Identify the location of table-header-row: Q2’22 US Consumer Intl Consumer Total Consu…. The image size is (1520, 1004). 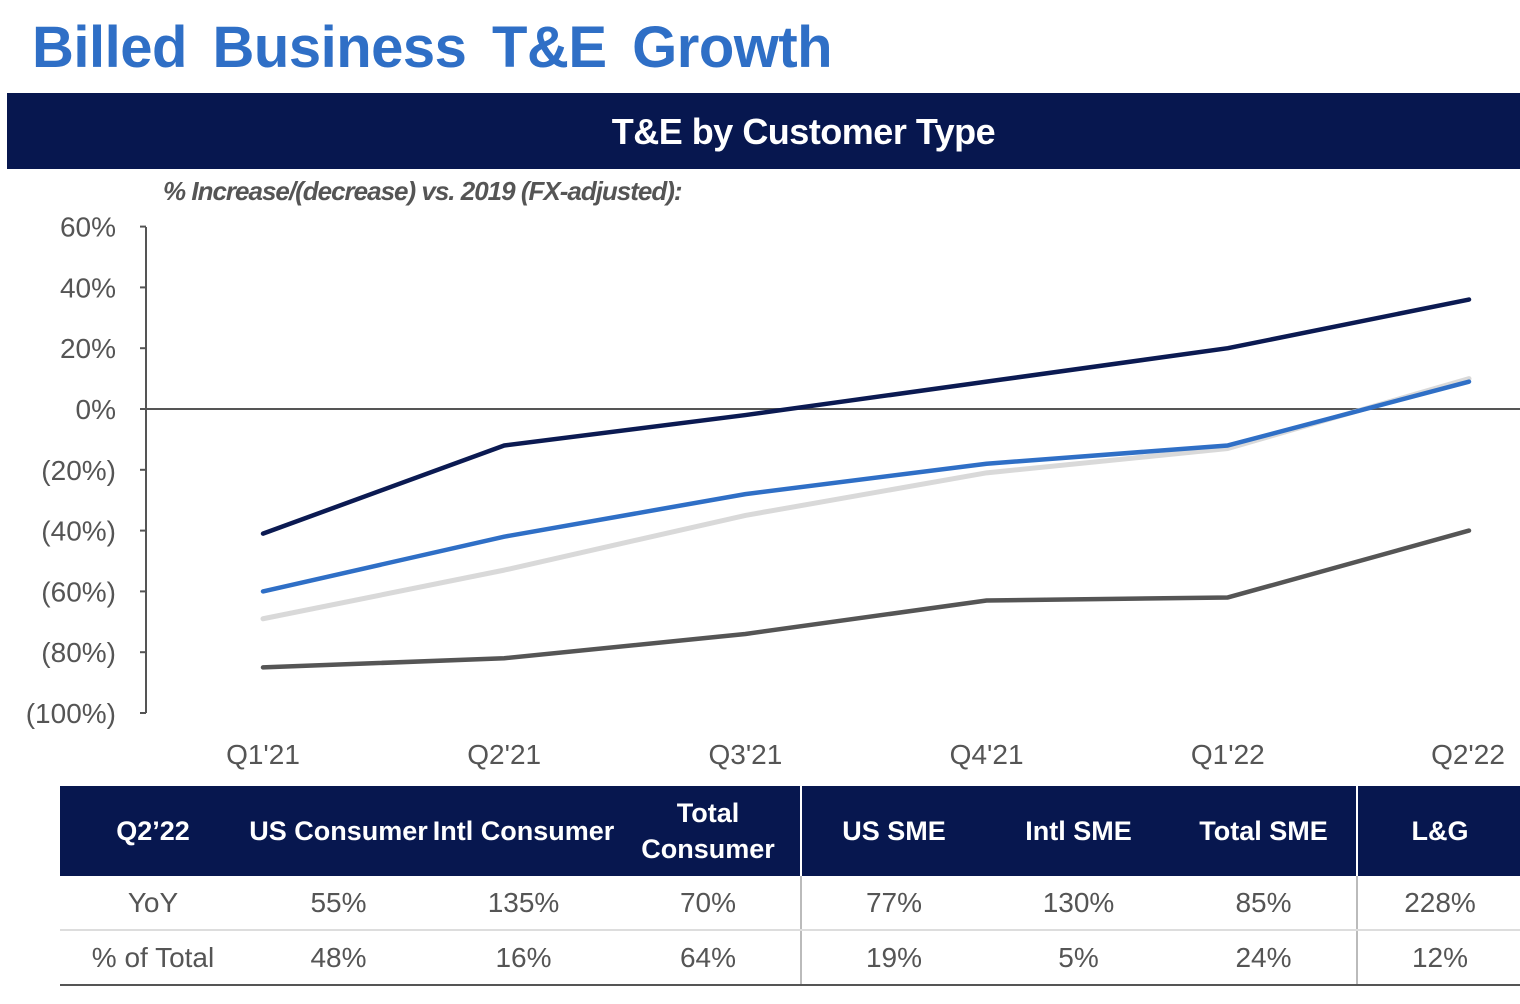
(790, 831).